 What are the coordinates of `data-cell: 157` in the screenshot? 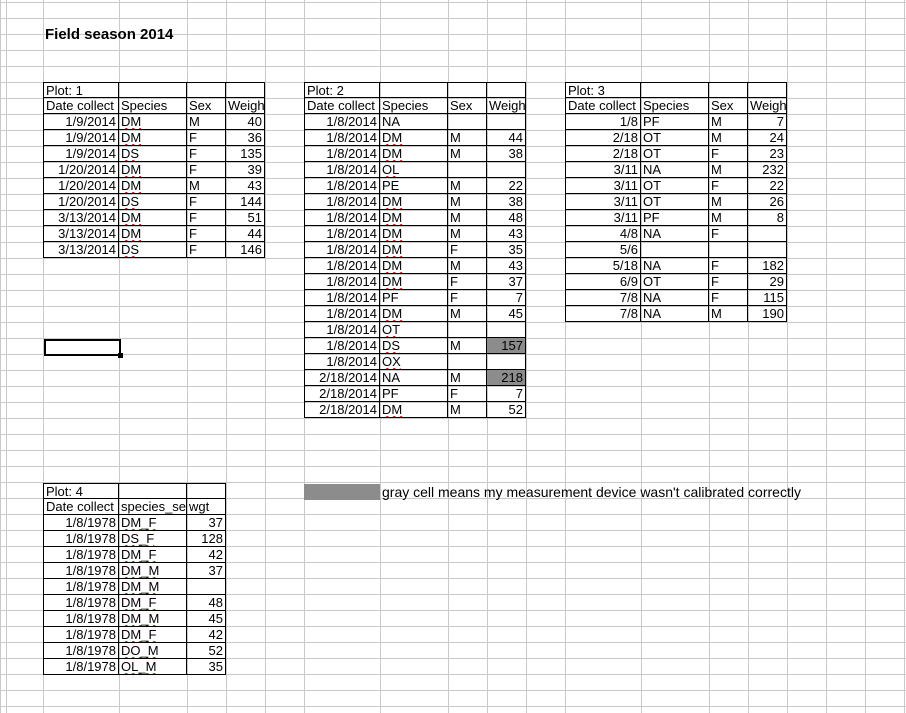 It's located at (506, 346).